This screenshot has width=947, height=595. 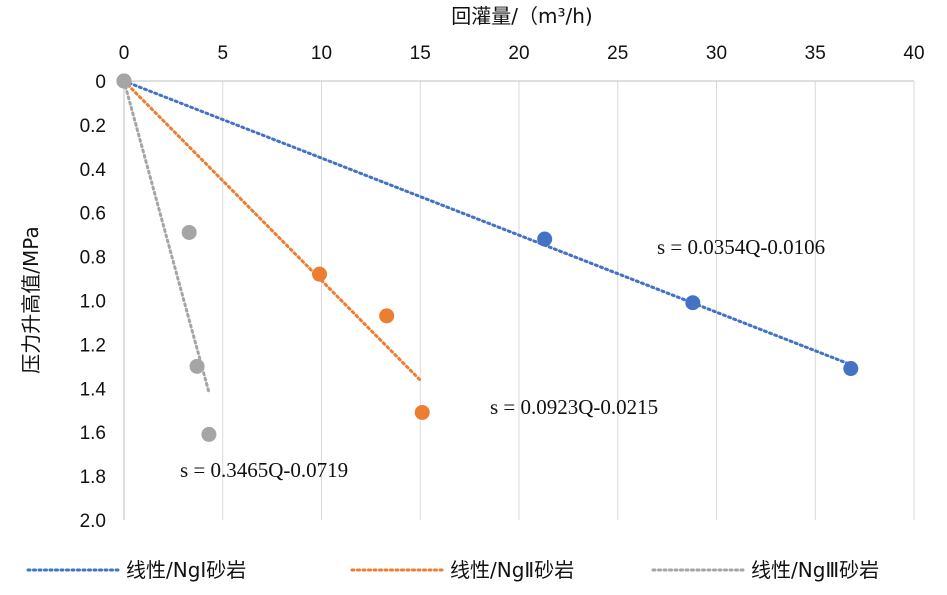 I want to click on x-tick-label: 5, so click(x=222, y=53).